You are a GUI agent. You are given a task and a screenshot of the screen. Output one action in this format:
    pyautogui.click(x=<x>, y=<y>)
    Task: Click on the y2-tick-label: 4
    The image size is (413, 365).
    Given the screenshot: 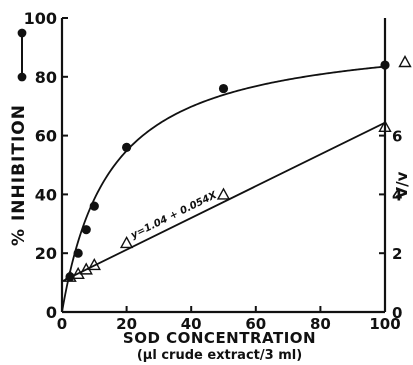 What is the action you would take?
    pyautogui.click(x=397, y=195)
    